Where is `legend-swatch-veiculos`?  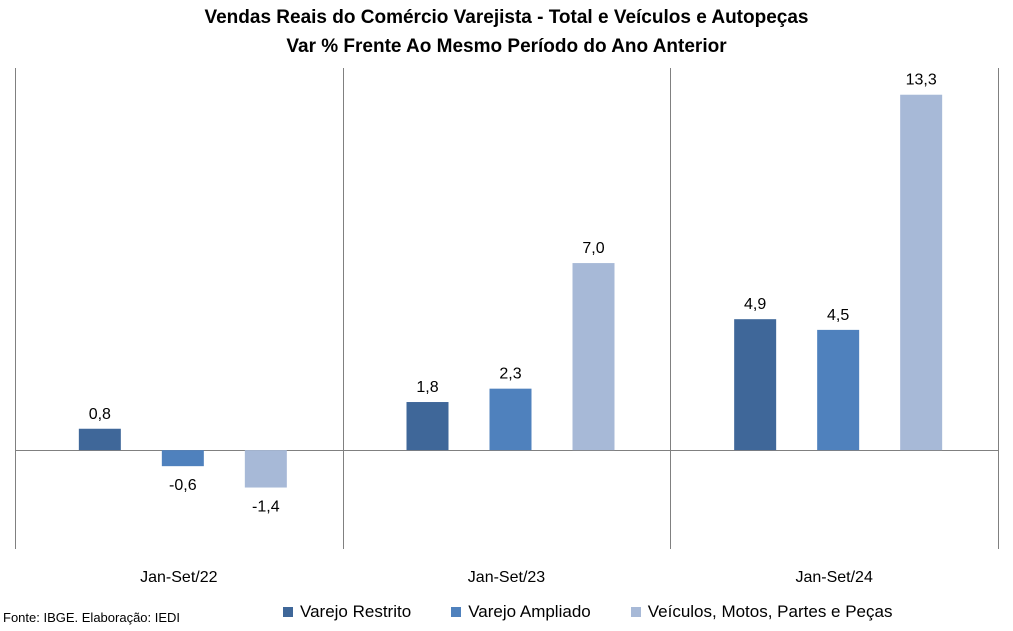 legend-swatch-veiculos is located at coordinates (635, 612).